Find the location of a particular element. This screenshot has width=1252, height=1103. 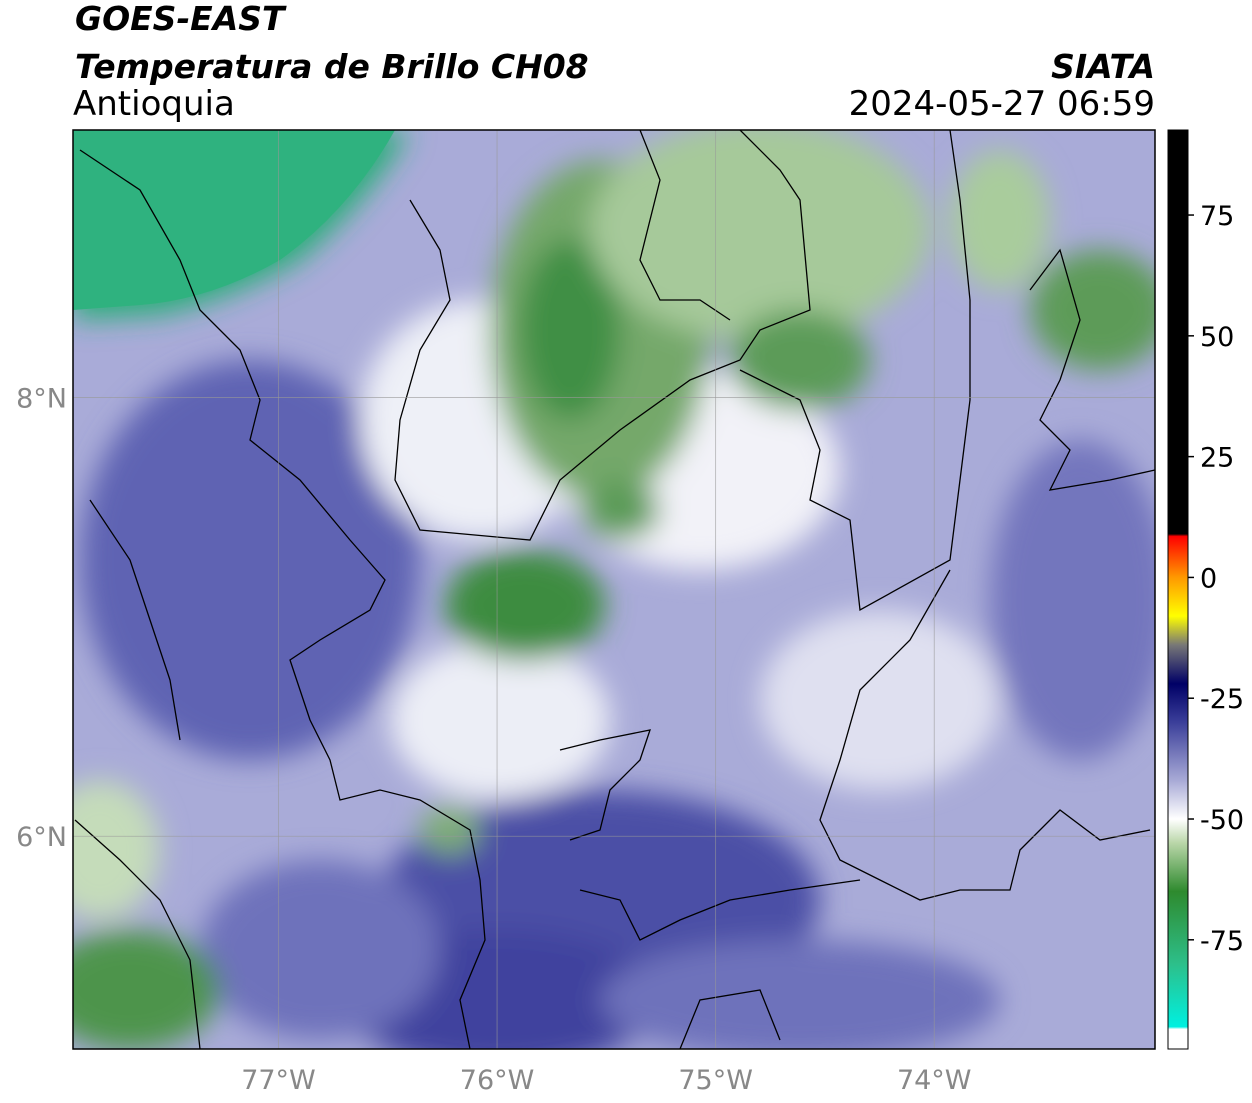

colorbar-tick-label: -50 is located at coordinates (1222, 820).